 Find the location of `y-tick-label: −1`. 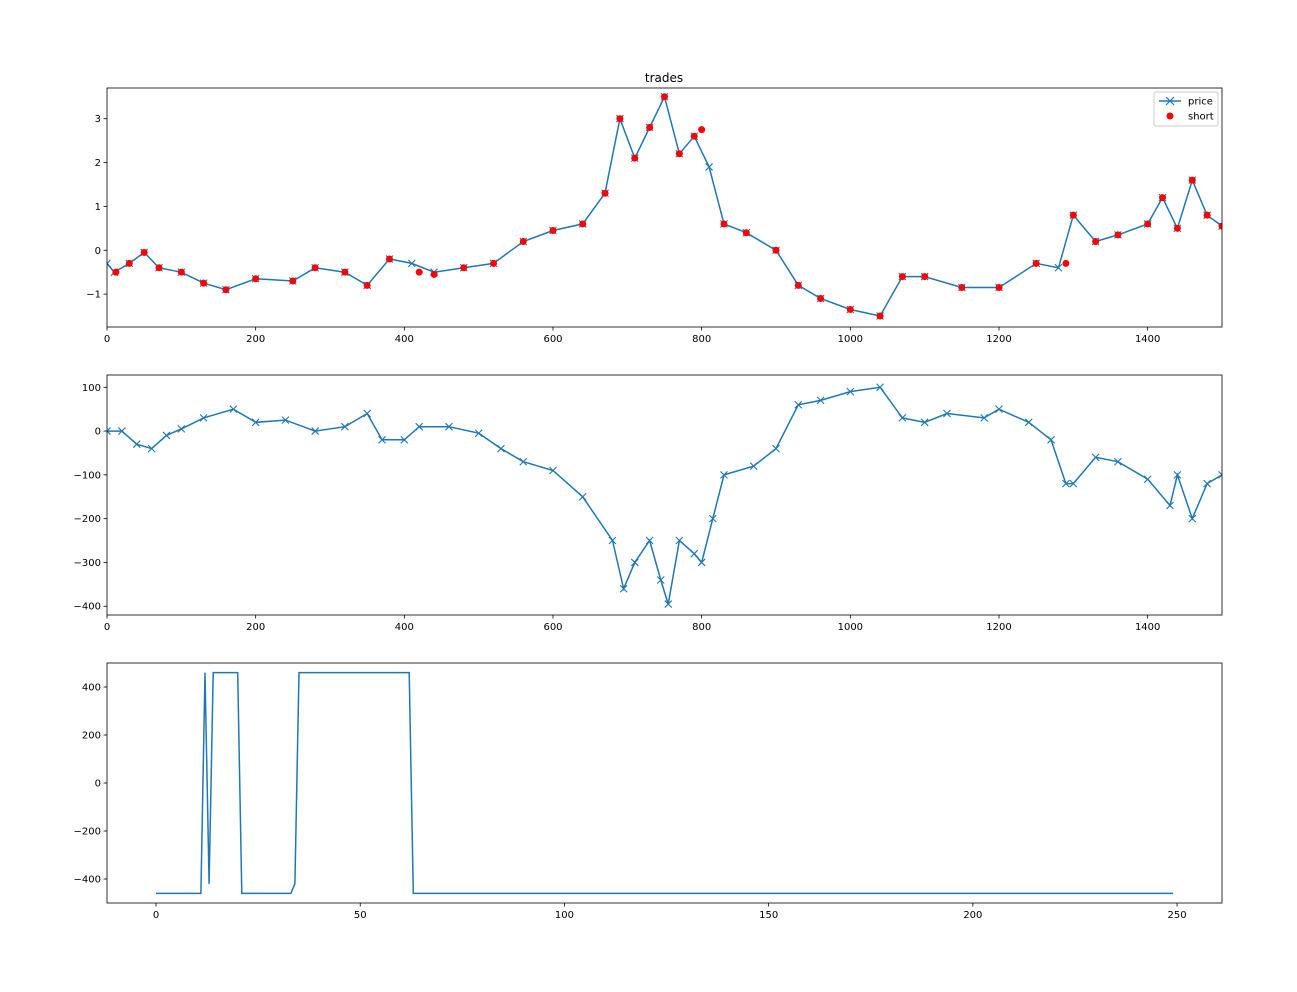

y-tick-label: −1 is located at coordinates (93, 295).